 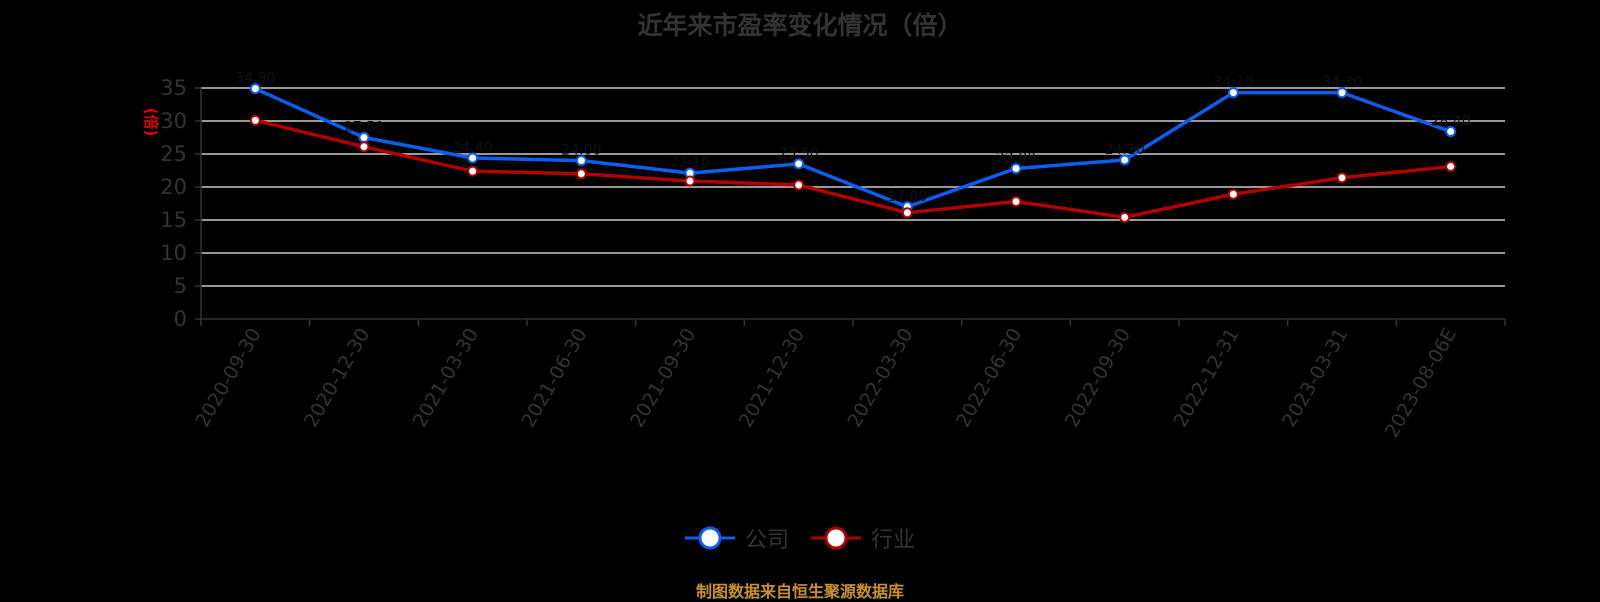 What do you see at coordinates (1016, 159) in the screenshot?
I see `data-label: 22.80` at bounding box center [1016, 159].